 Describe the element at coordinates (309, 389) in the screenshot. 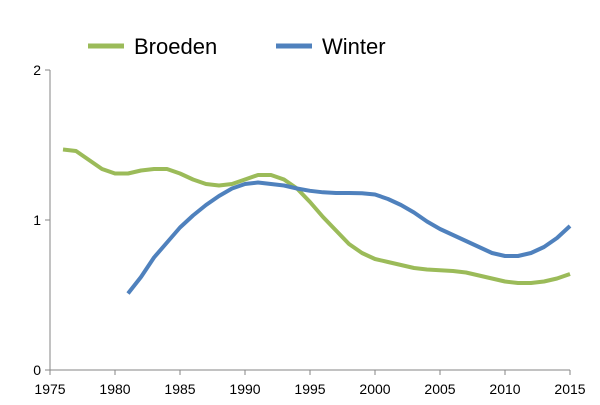

I see `x-tick-label: 1995` at that location.